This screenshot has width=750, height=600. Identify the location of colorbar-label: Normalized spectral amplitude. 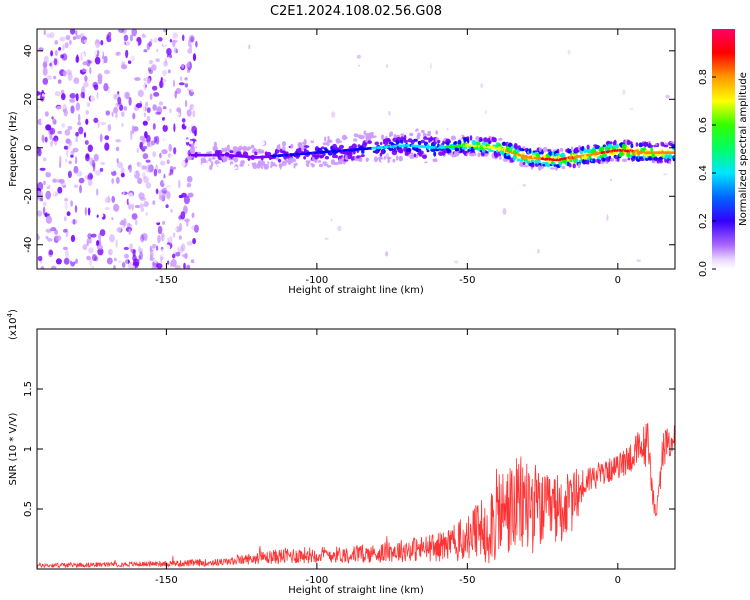
(743, 149).